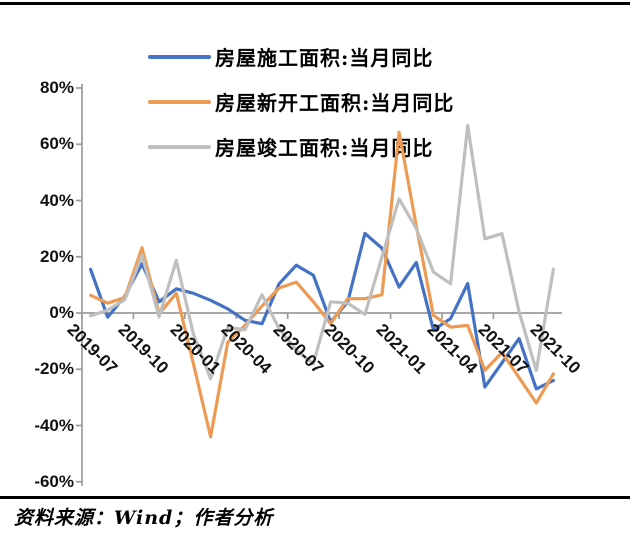 The image size is (630, 542). I want to click on top-border-line, so click(315, 3).